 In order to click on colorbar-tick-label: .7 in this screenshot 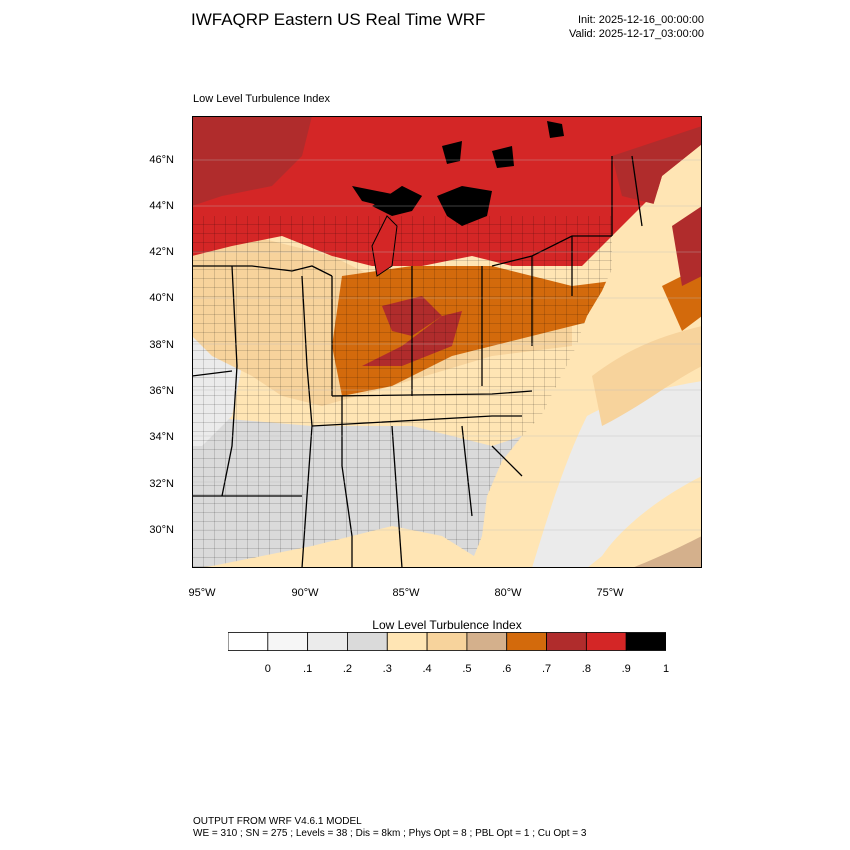, I will do `click(546, 669)`.